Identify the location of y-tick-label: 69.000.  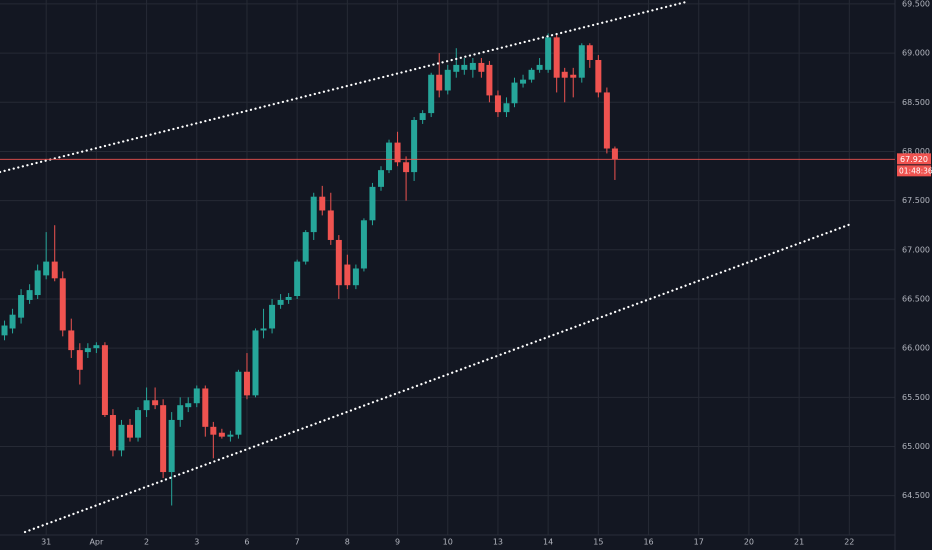
(916, 53).